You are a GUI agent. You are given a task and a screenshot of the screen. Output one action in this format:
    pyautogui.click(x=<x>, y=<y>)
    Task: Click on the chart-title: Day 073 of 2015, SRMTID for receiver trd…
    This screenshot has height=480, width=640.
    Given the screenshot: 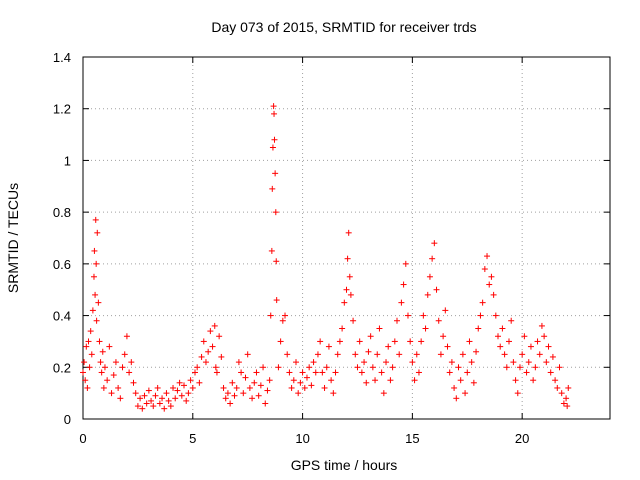 What is the action you would take?
    pyautogui.click(x=343, y=27)
    